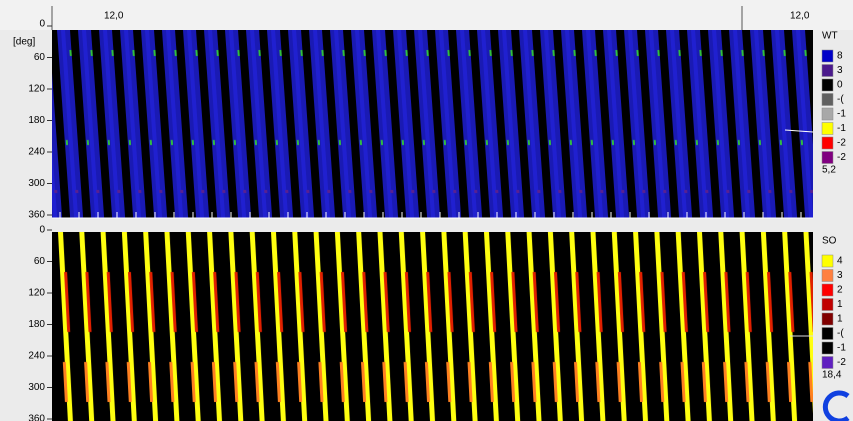 This screenshot has height=421, width=853. I want to click on logo, so click(836, 405).